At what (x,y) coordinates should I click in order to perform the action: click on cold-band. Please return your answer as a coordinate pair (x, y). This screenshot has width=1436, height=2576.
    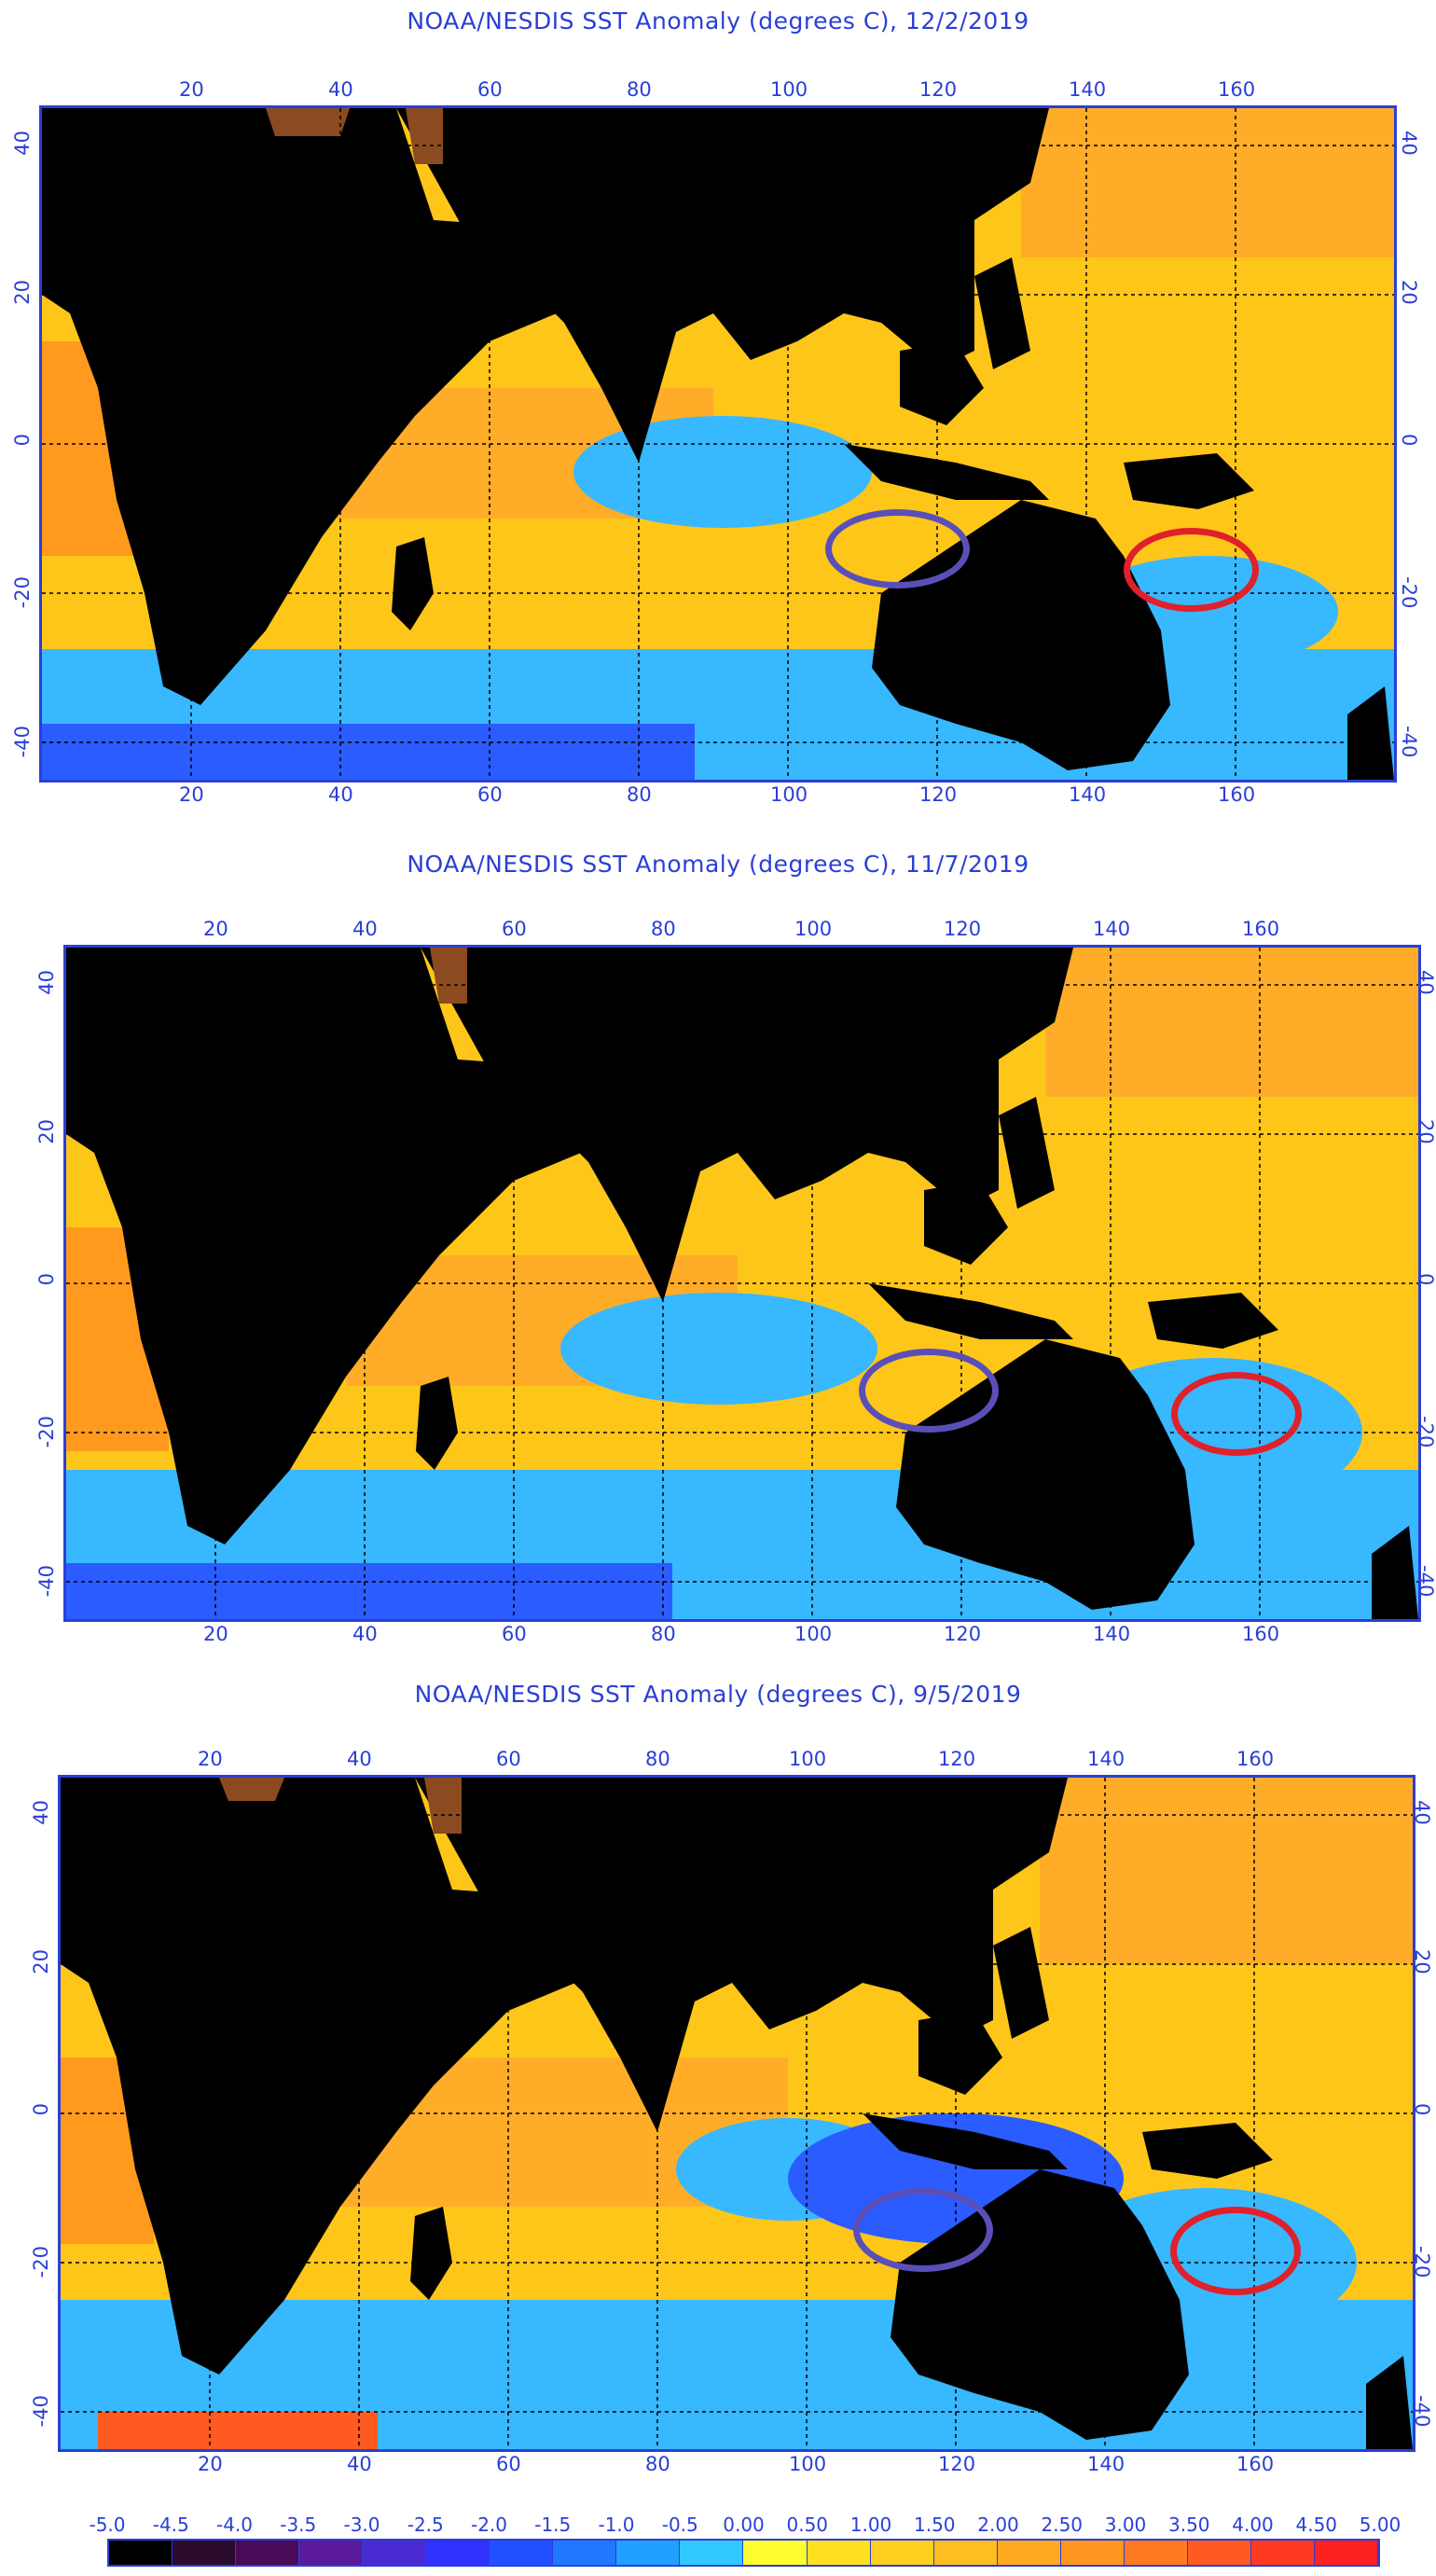
    Looking at the image, I should click on (369, 1591).